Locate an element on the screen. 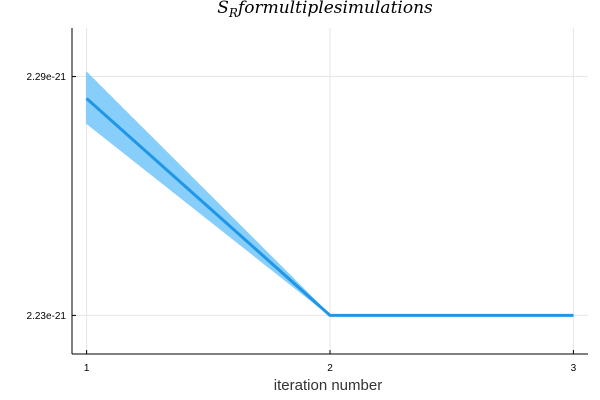 The height and width of the screenshot is (400, 600). chart-title: SRformultiplesimulations is located at coordinates (325, 10).